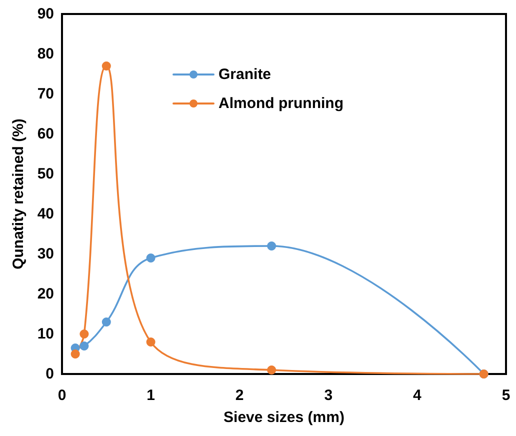  What do you see at coordinates (284, 417) in the screenshot?
I see `x-axis-title: Sieve sizes (mm)` at bounding box center [284, 417].